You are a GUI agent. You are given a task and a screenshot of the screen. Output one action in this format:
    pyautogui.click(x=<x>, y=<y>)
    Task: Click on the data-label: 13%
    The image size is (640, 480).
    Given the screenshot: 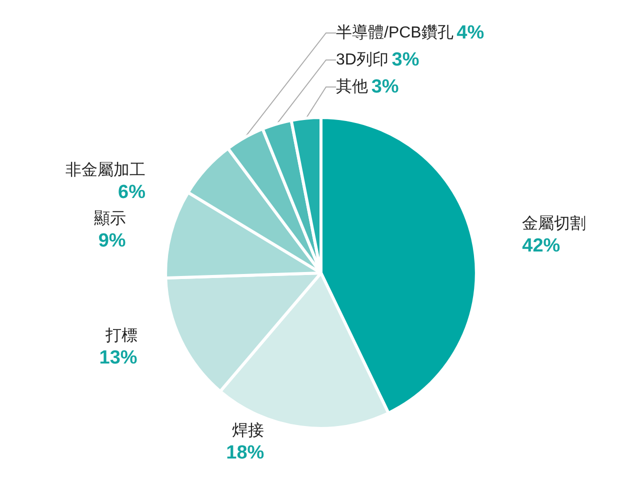 What is the action you would take?
    pyautogui.click(x=118, y=357)
    